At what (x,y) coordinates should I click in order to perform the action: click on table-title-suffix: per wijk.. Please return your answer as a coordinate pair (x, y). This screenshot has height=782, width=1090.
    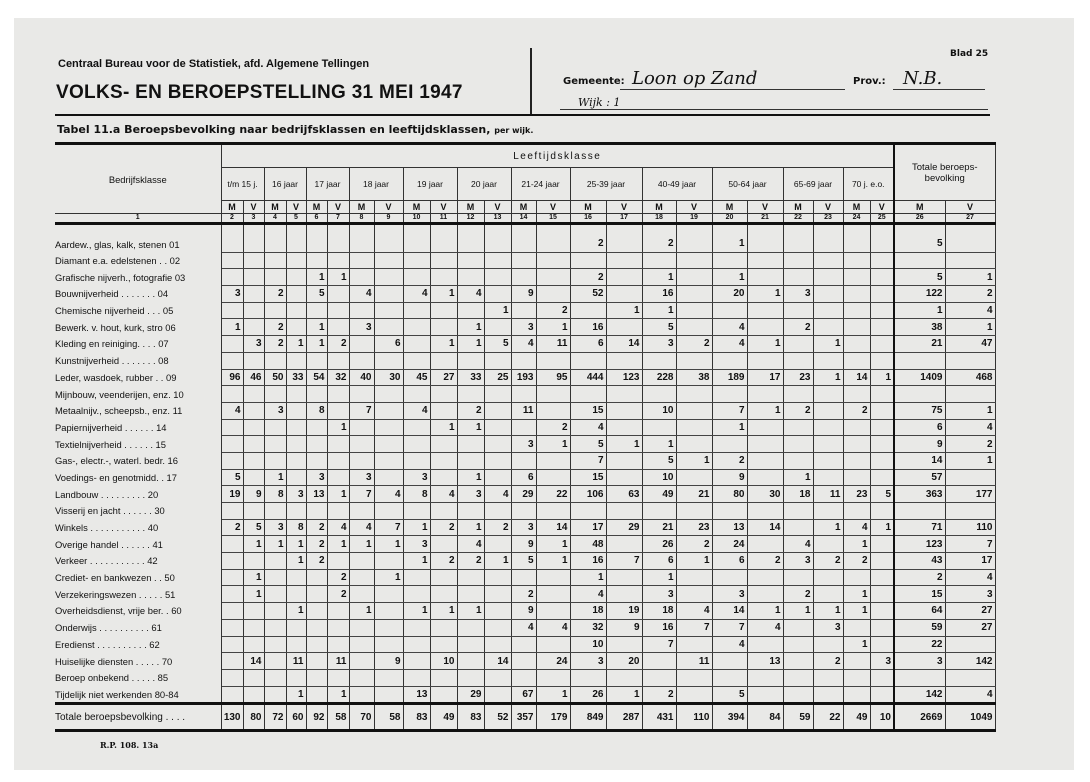
    Looking at the image, I should click on (514, 130).